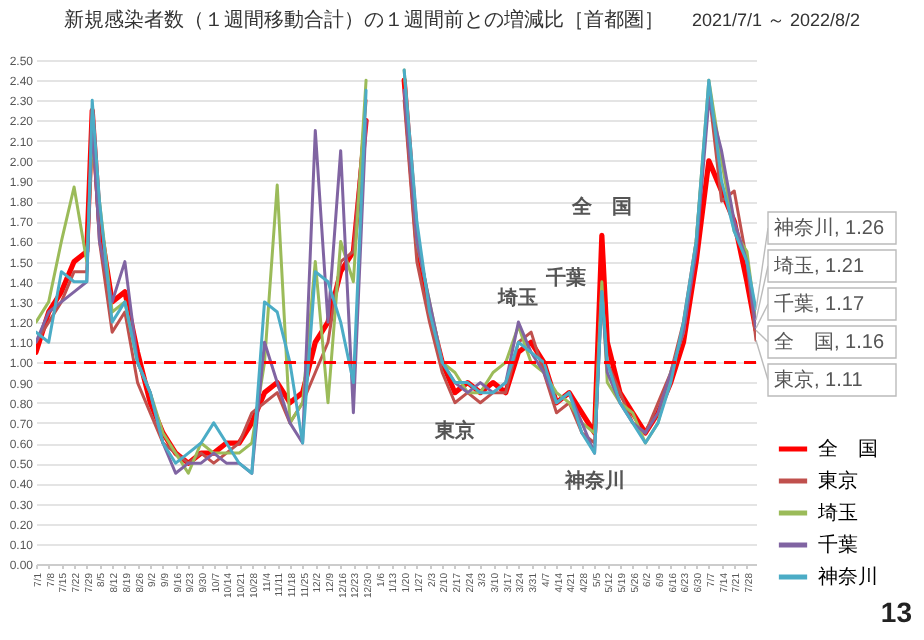  I want to click on annotation: 埼玉, so click(517, 298).